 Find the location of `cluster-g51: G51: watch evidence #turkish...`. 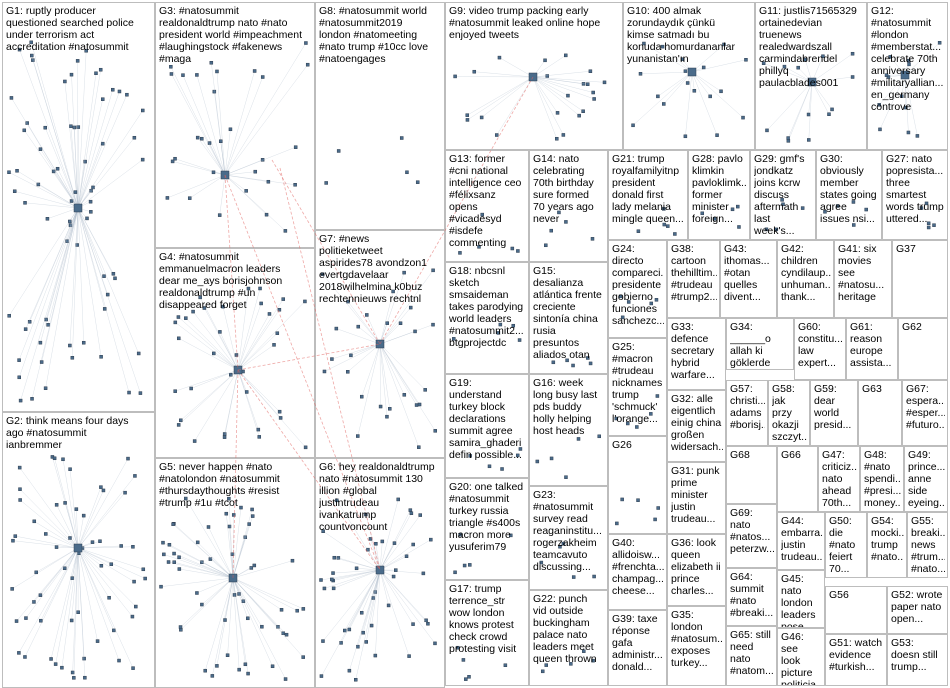

cluster-g51: G51: watch evidence #turkish... is located at coordinates (856, 660).